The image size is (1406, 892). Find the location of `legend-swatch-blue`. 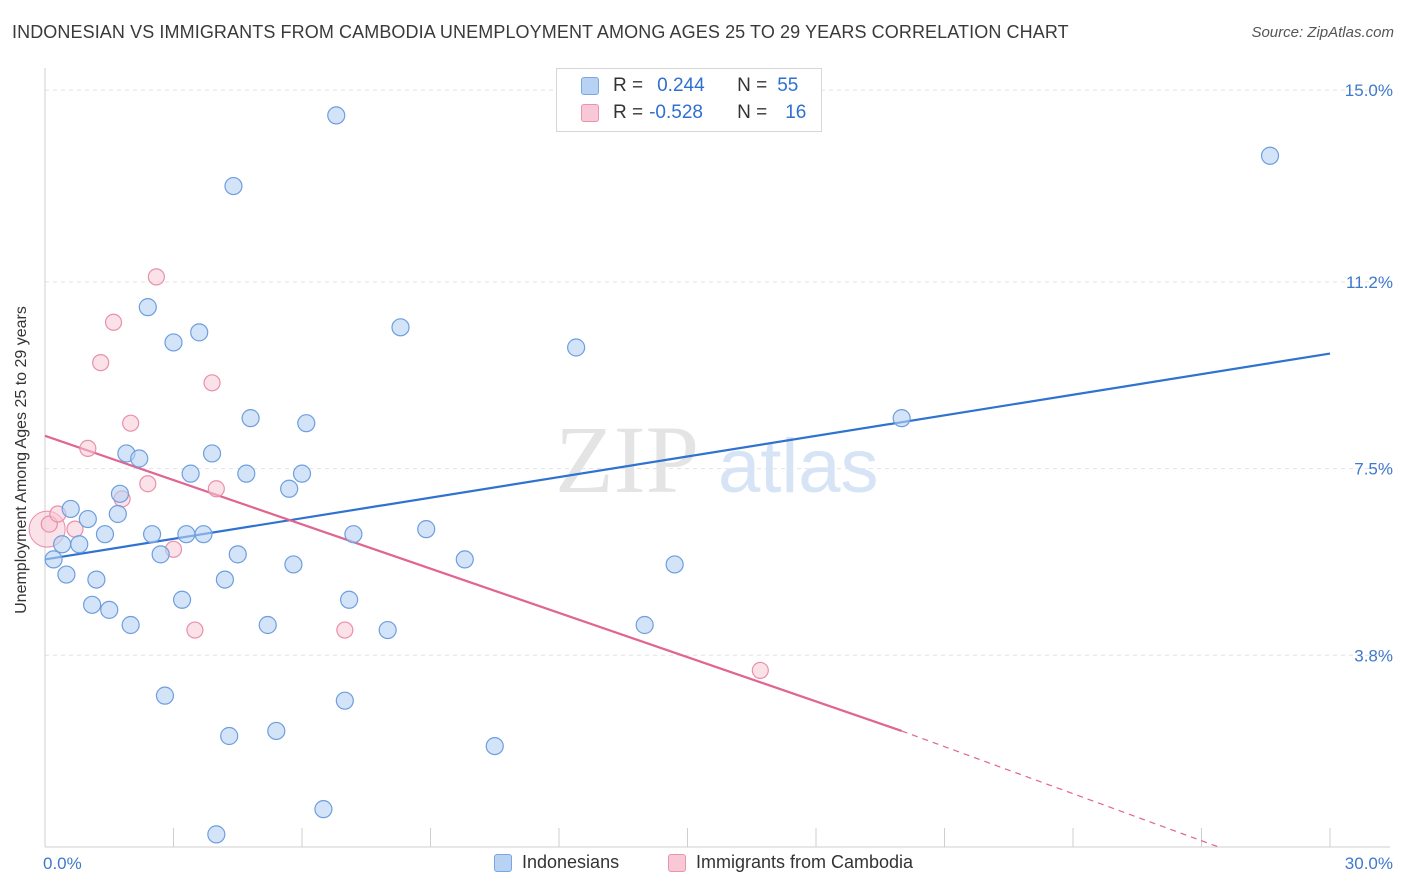

legend-swatch-blue is located at coordinates (590, 86).